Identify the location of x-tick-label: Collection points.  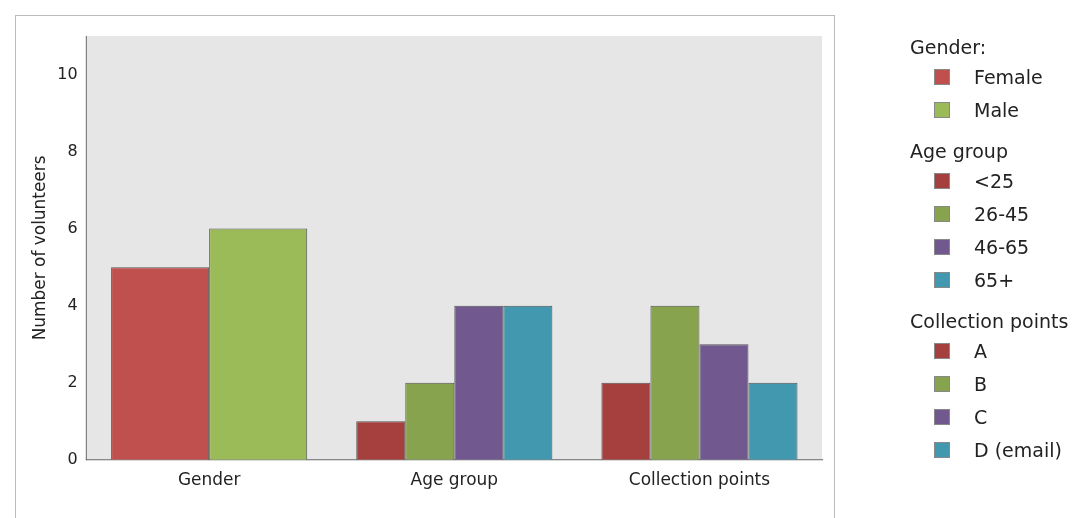
(699, 479).